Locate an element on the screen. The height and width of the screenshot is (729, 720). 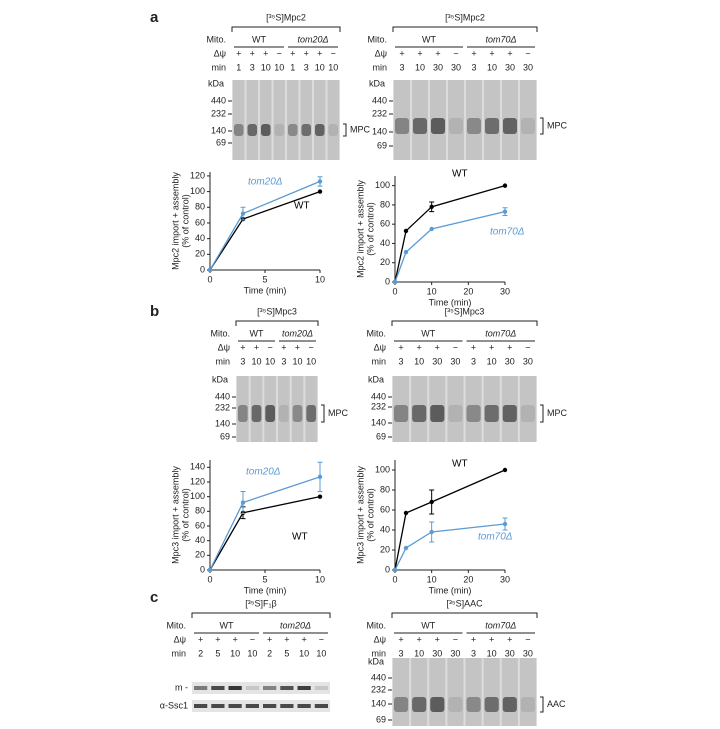
min-label: 2 is located at coordinates (200, 653).